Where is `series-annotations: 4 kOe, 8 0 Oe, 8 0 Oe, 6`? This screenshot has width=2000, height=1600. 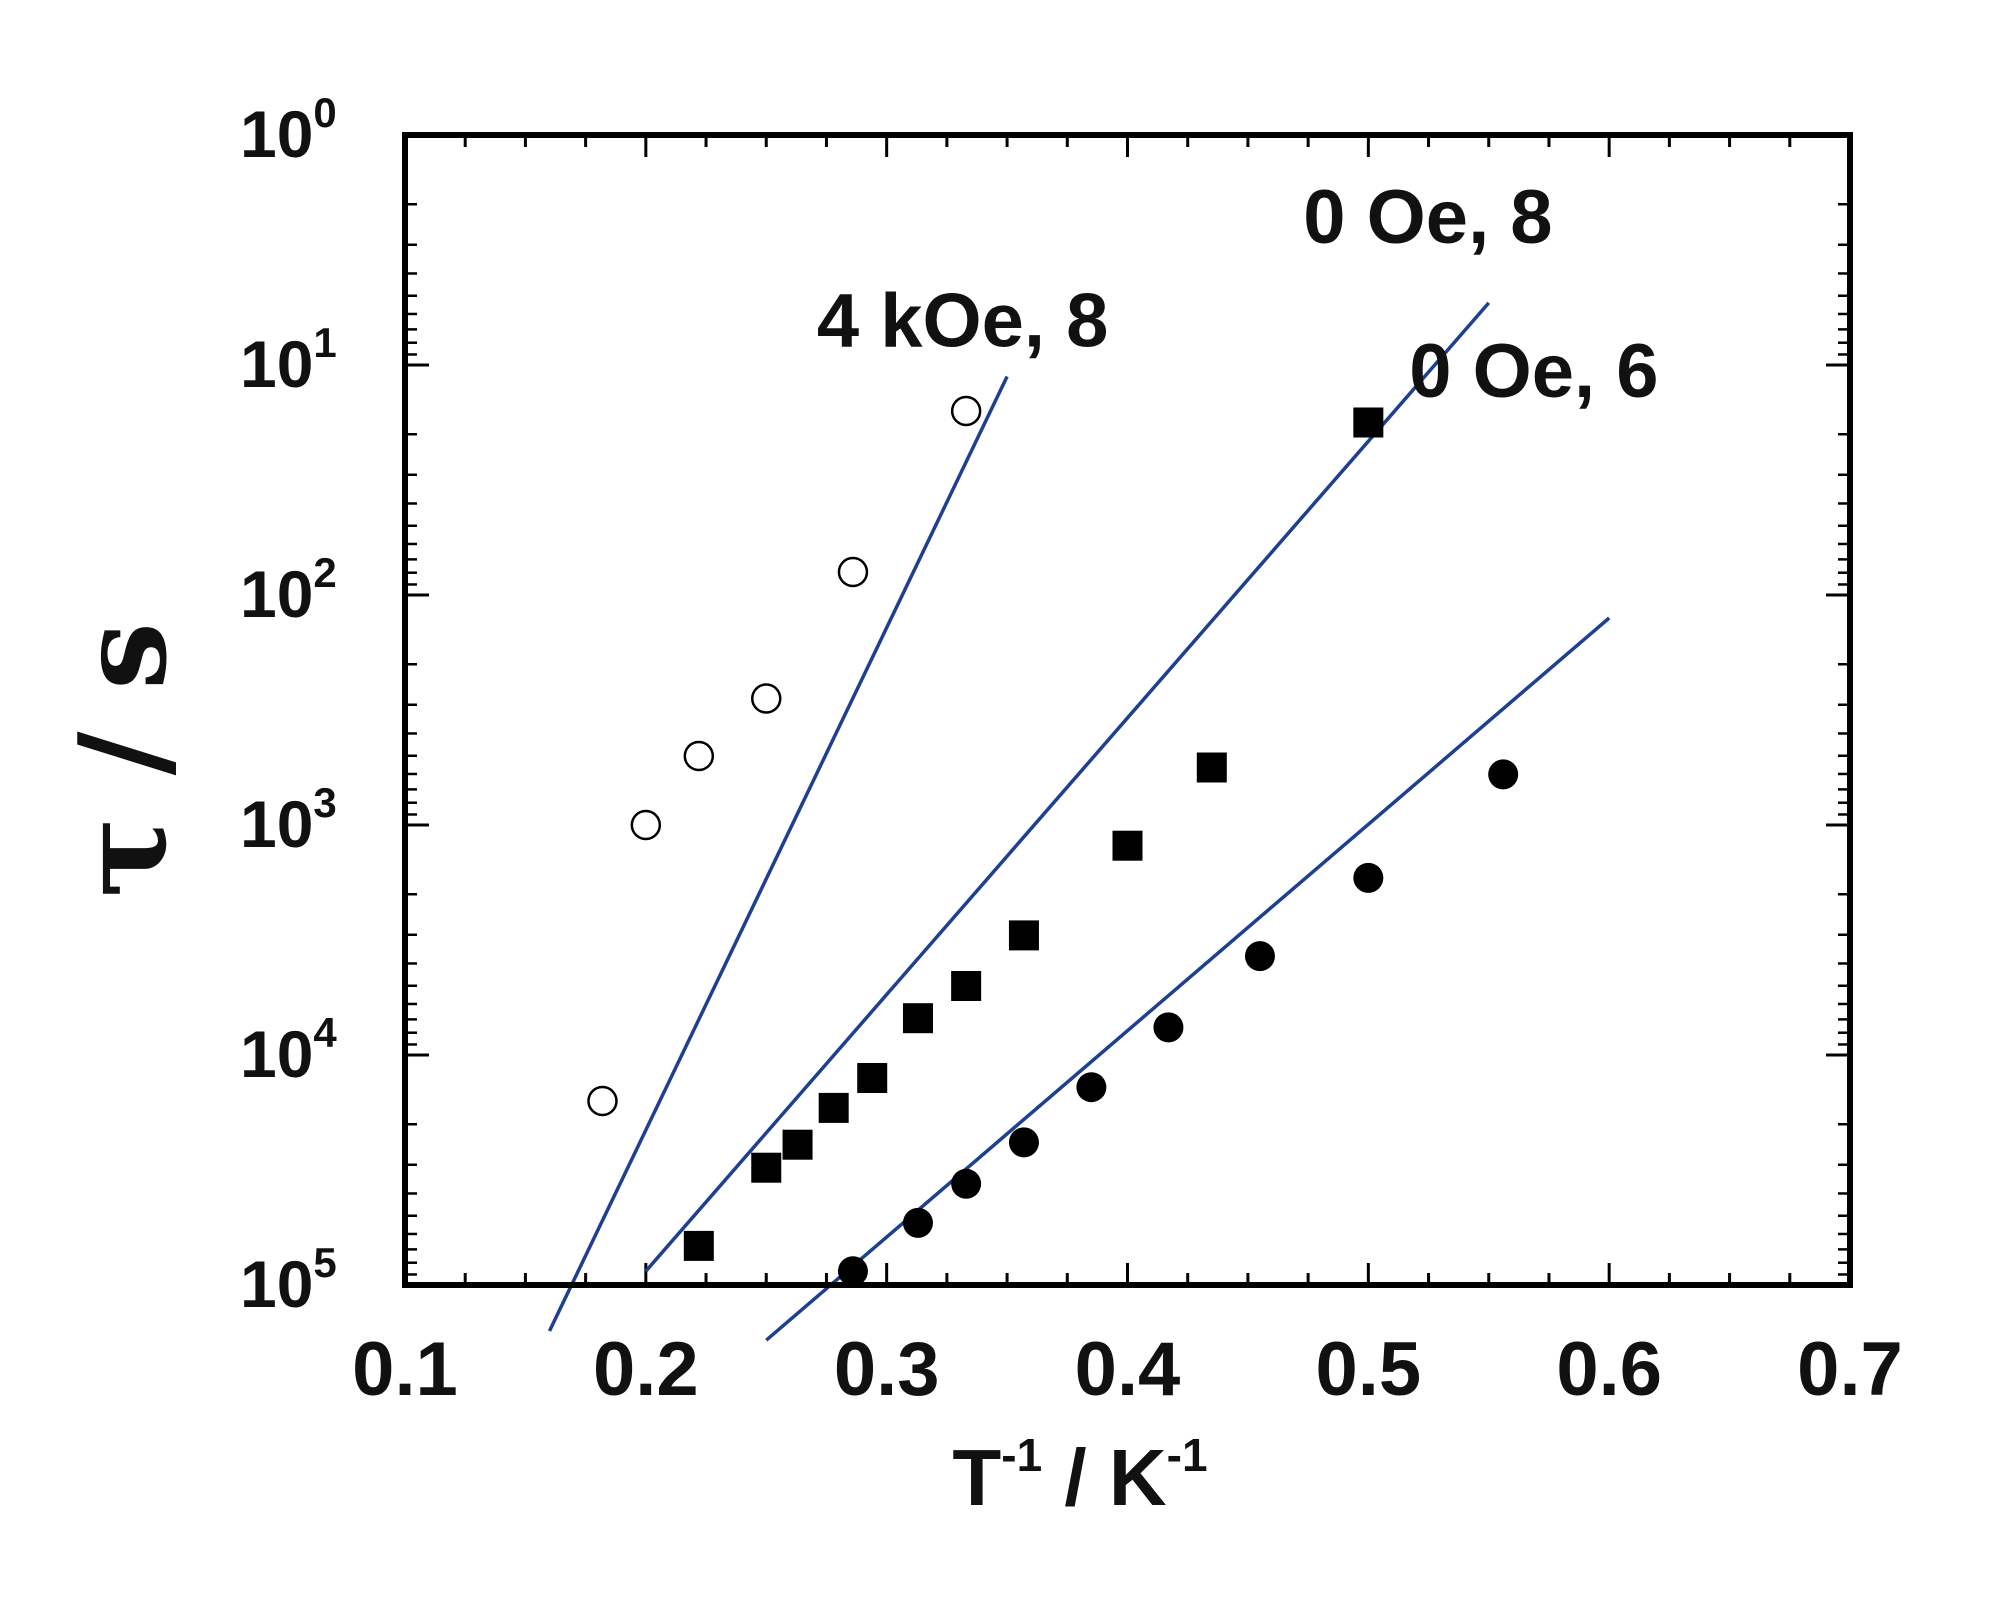 series-annotations: 4 kOe, 8 0 Oe, 8 0 Oe, 6 is located at coordinates (1238, 294).